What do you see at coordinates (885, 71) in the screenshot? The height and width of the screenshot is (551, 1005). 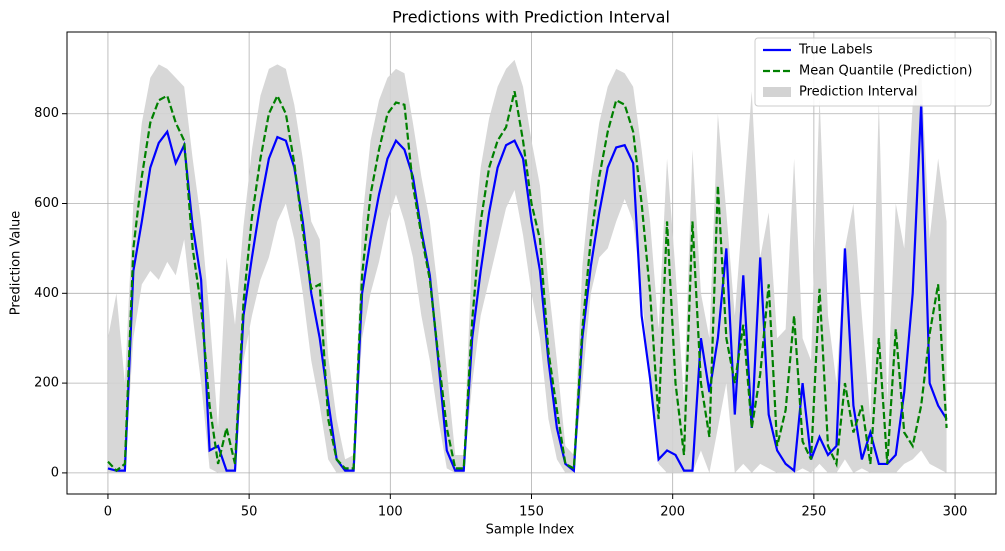 I see `legend-label: Mean Quantile (Prediction)` at bounding box center [885, 71].